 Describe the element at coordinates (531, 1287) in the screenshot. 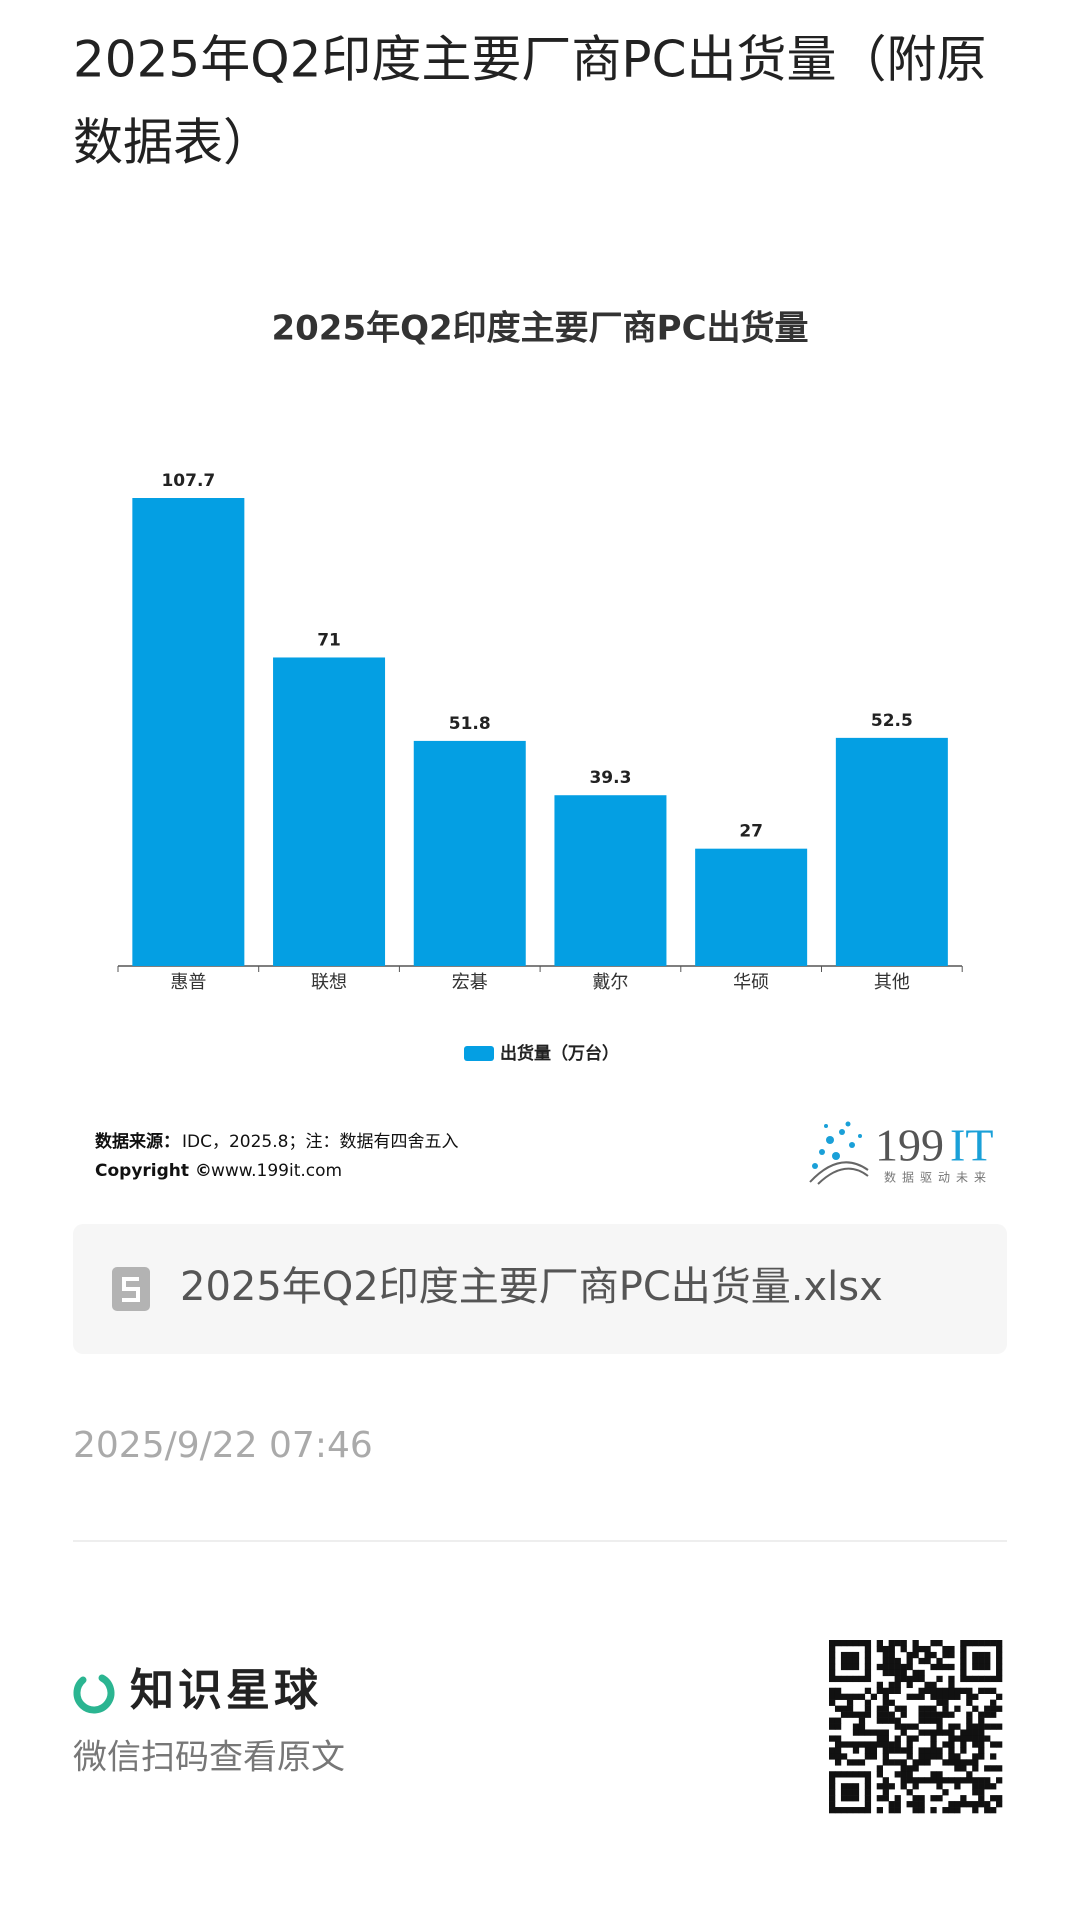

I see `attachment-filename: 2025年Q2印度主要厂商PC出货量.xlsx` at that location.